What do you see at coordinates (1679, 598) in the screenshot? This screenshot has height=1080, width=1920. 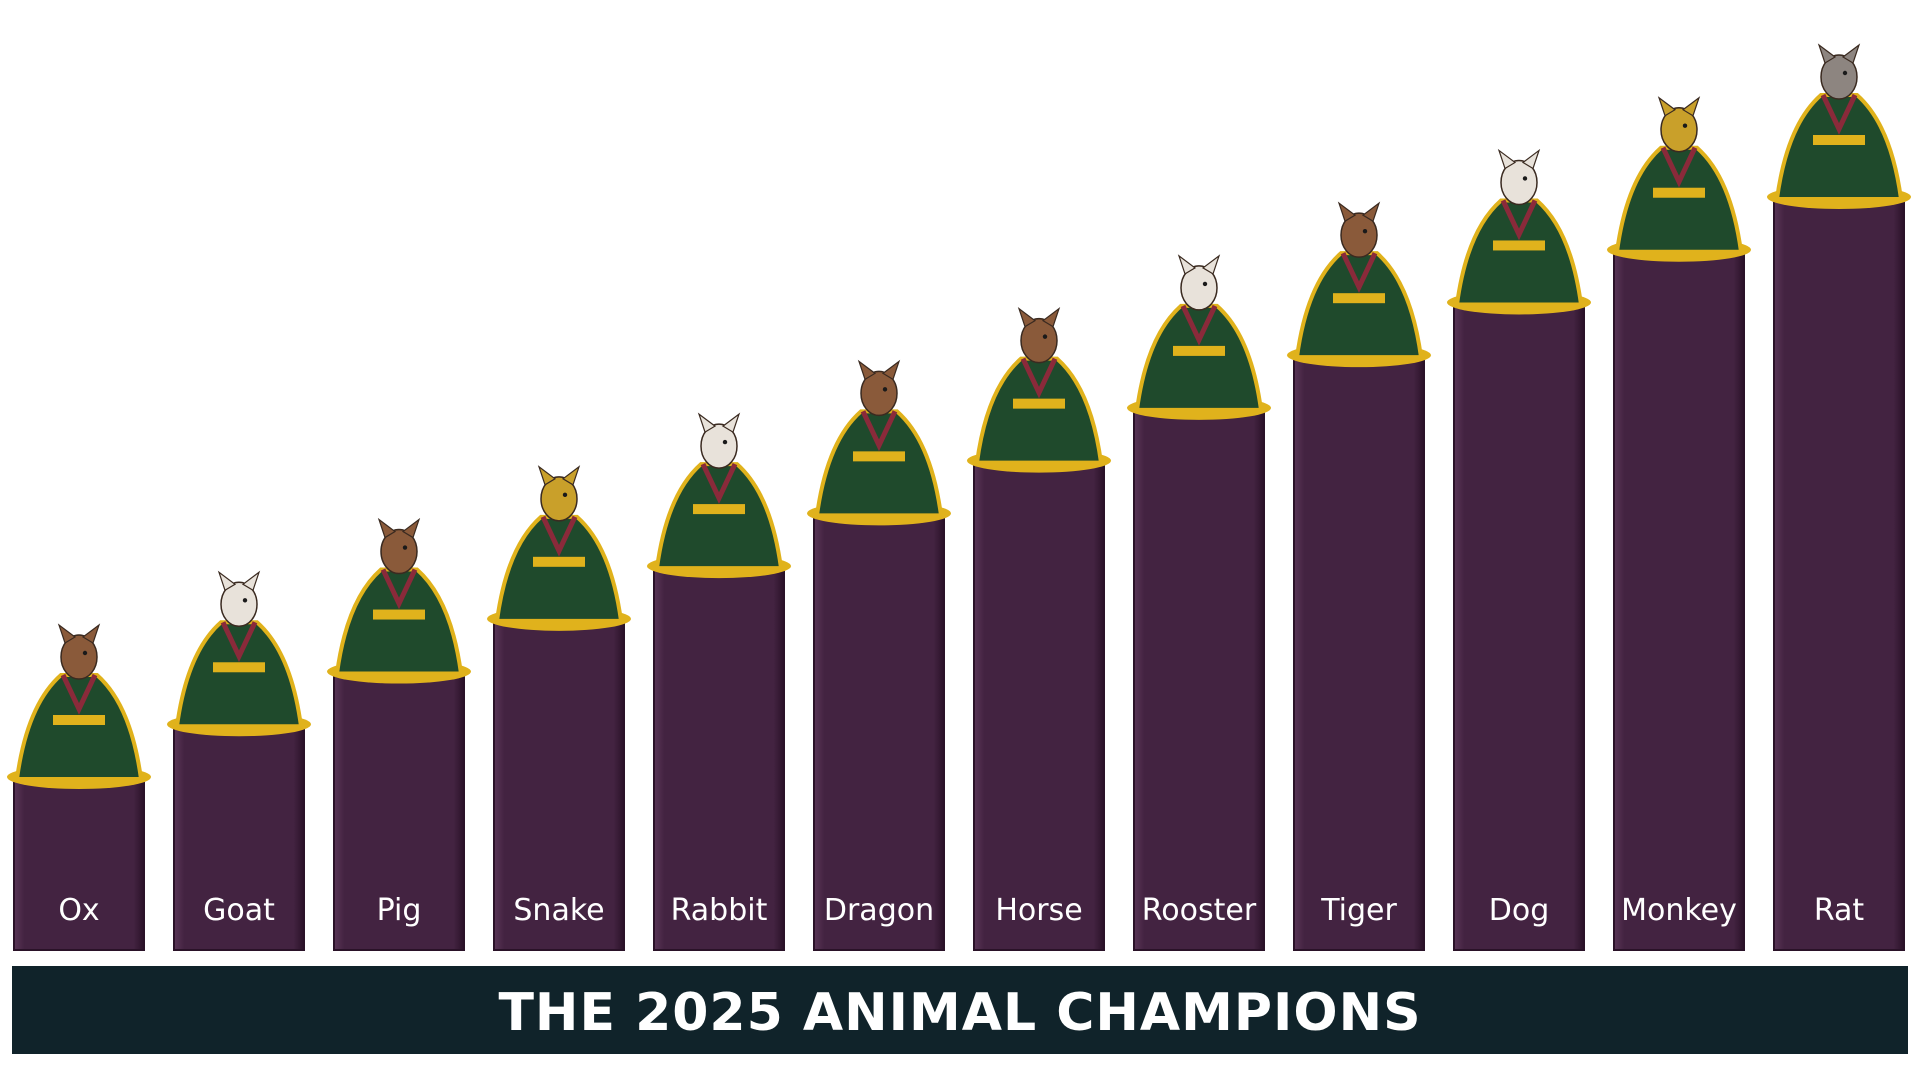 I see `bar-monkey` at bounding box center [1679, 598].